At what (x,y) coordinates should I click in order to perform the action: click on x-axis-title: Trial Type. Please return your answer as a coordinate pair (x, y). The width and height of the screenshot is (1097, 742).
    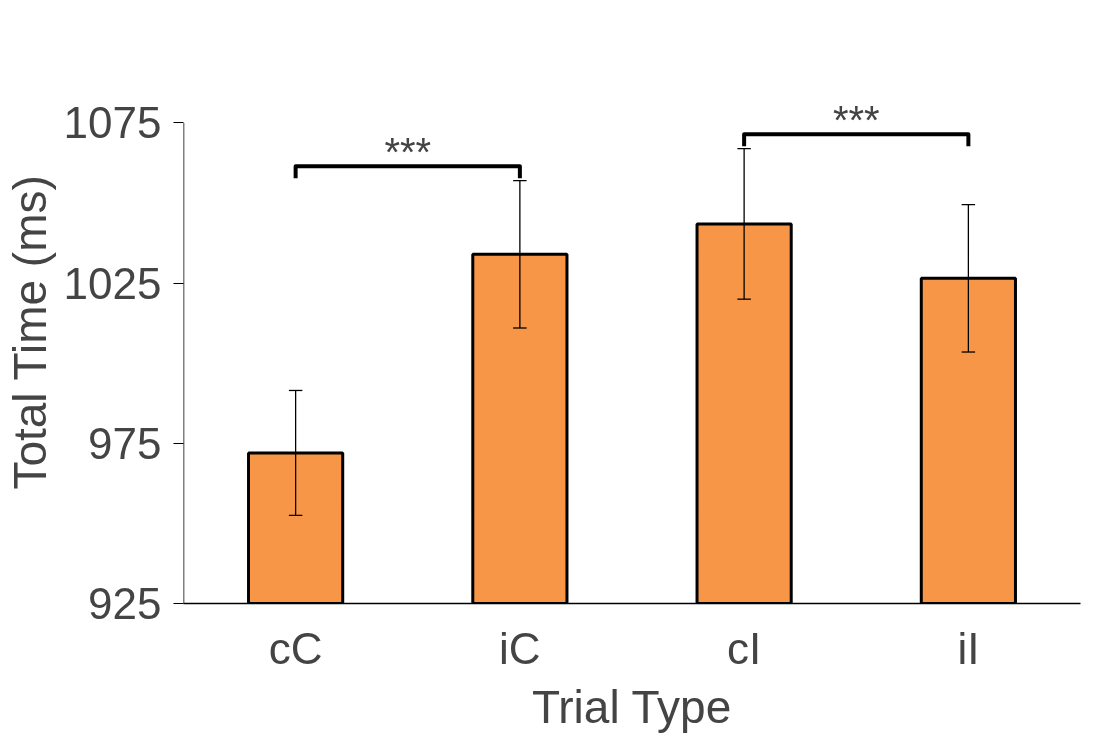
    Looking at the image, I should click on (631, 706).